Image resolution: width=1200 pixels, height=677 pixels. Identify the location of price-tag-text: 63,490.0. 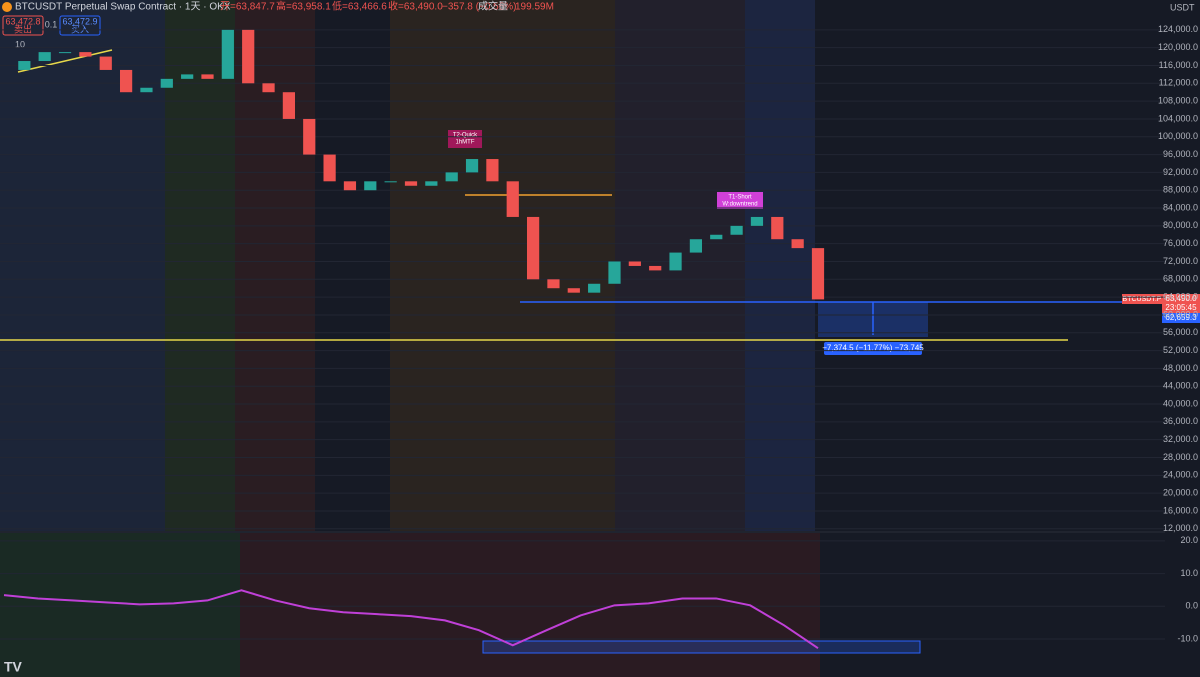
(1181, 298).